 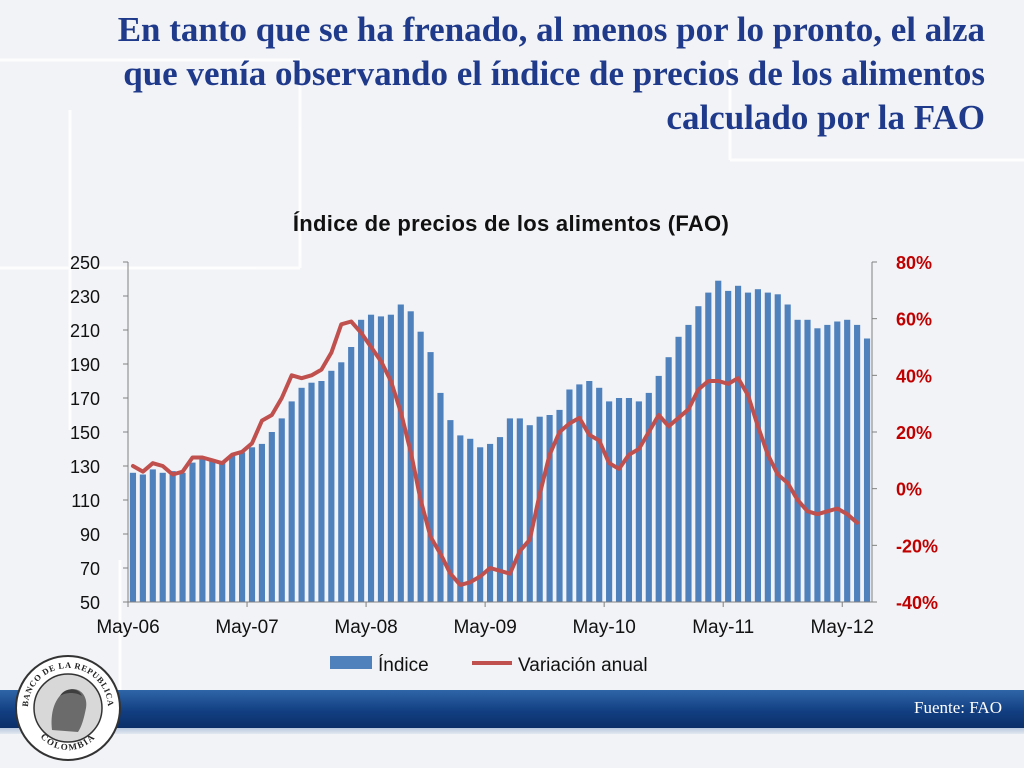 What do you see at coordinates (914, 433) in the screenshot?
I see `right-tick-label: 20%` at bounding box center [914, 433].